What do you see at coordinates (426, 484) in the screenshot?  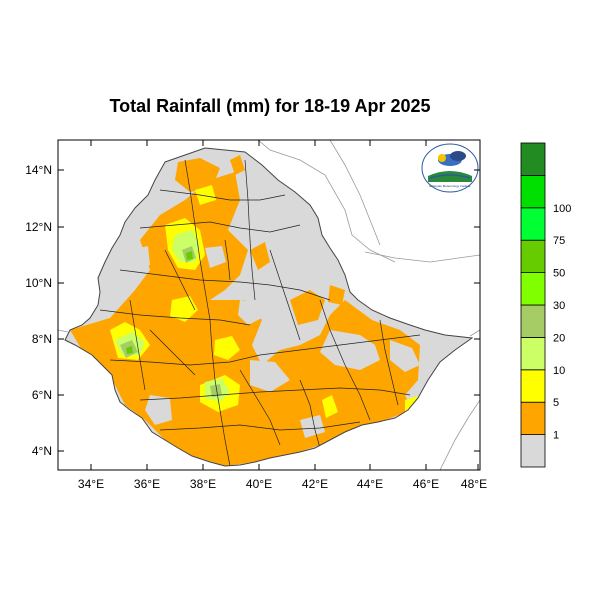 I see `x-tick-label: 46°E` at bounding box center [426, 484].